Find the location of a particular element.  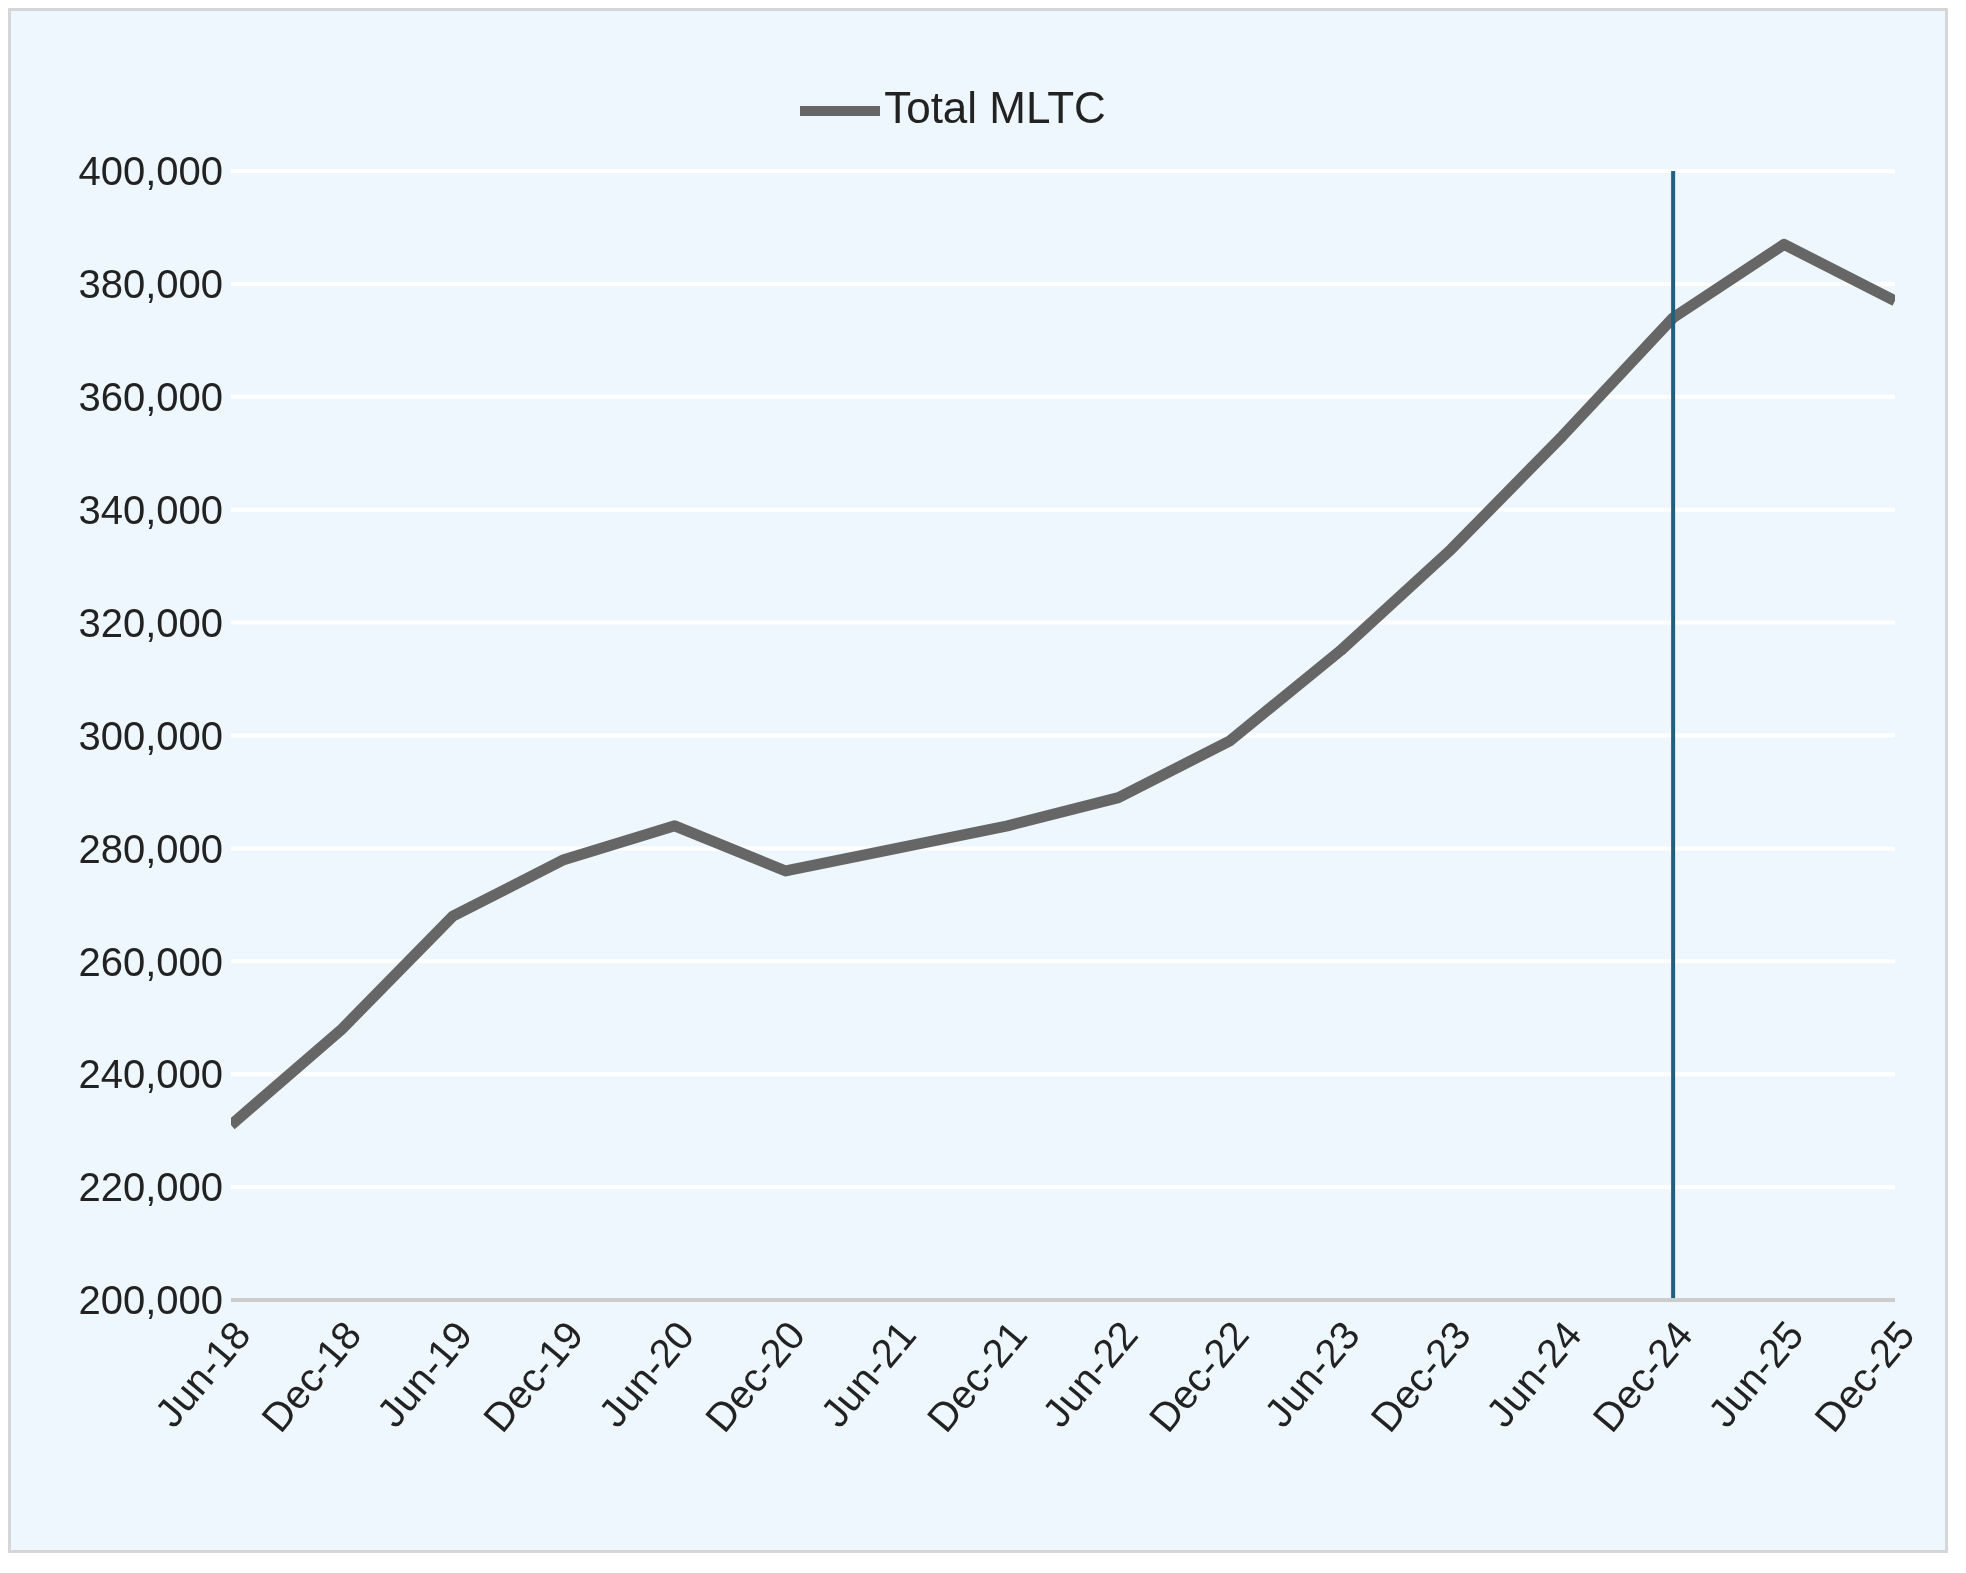

y-tick-label: 380,000 is located at coordinates (150, 284).